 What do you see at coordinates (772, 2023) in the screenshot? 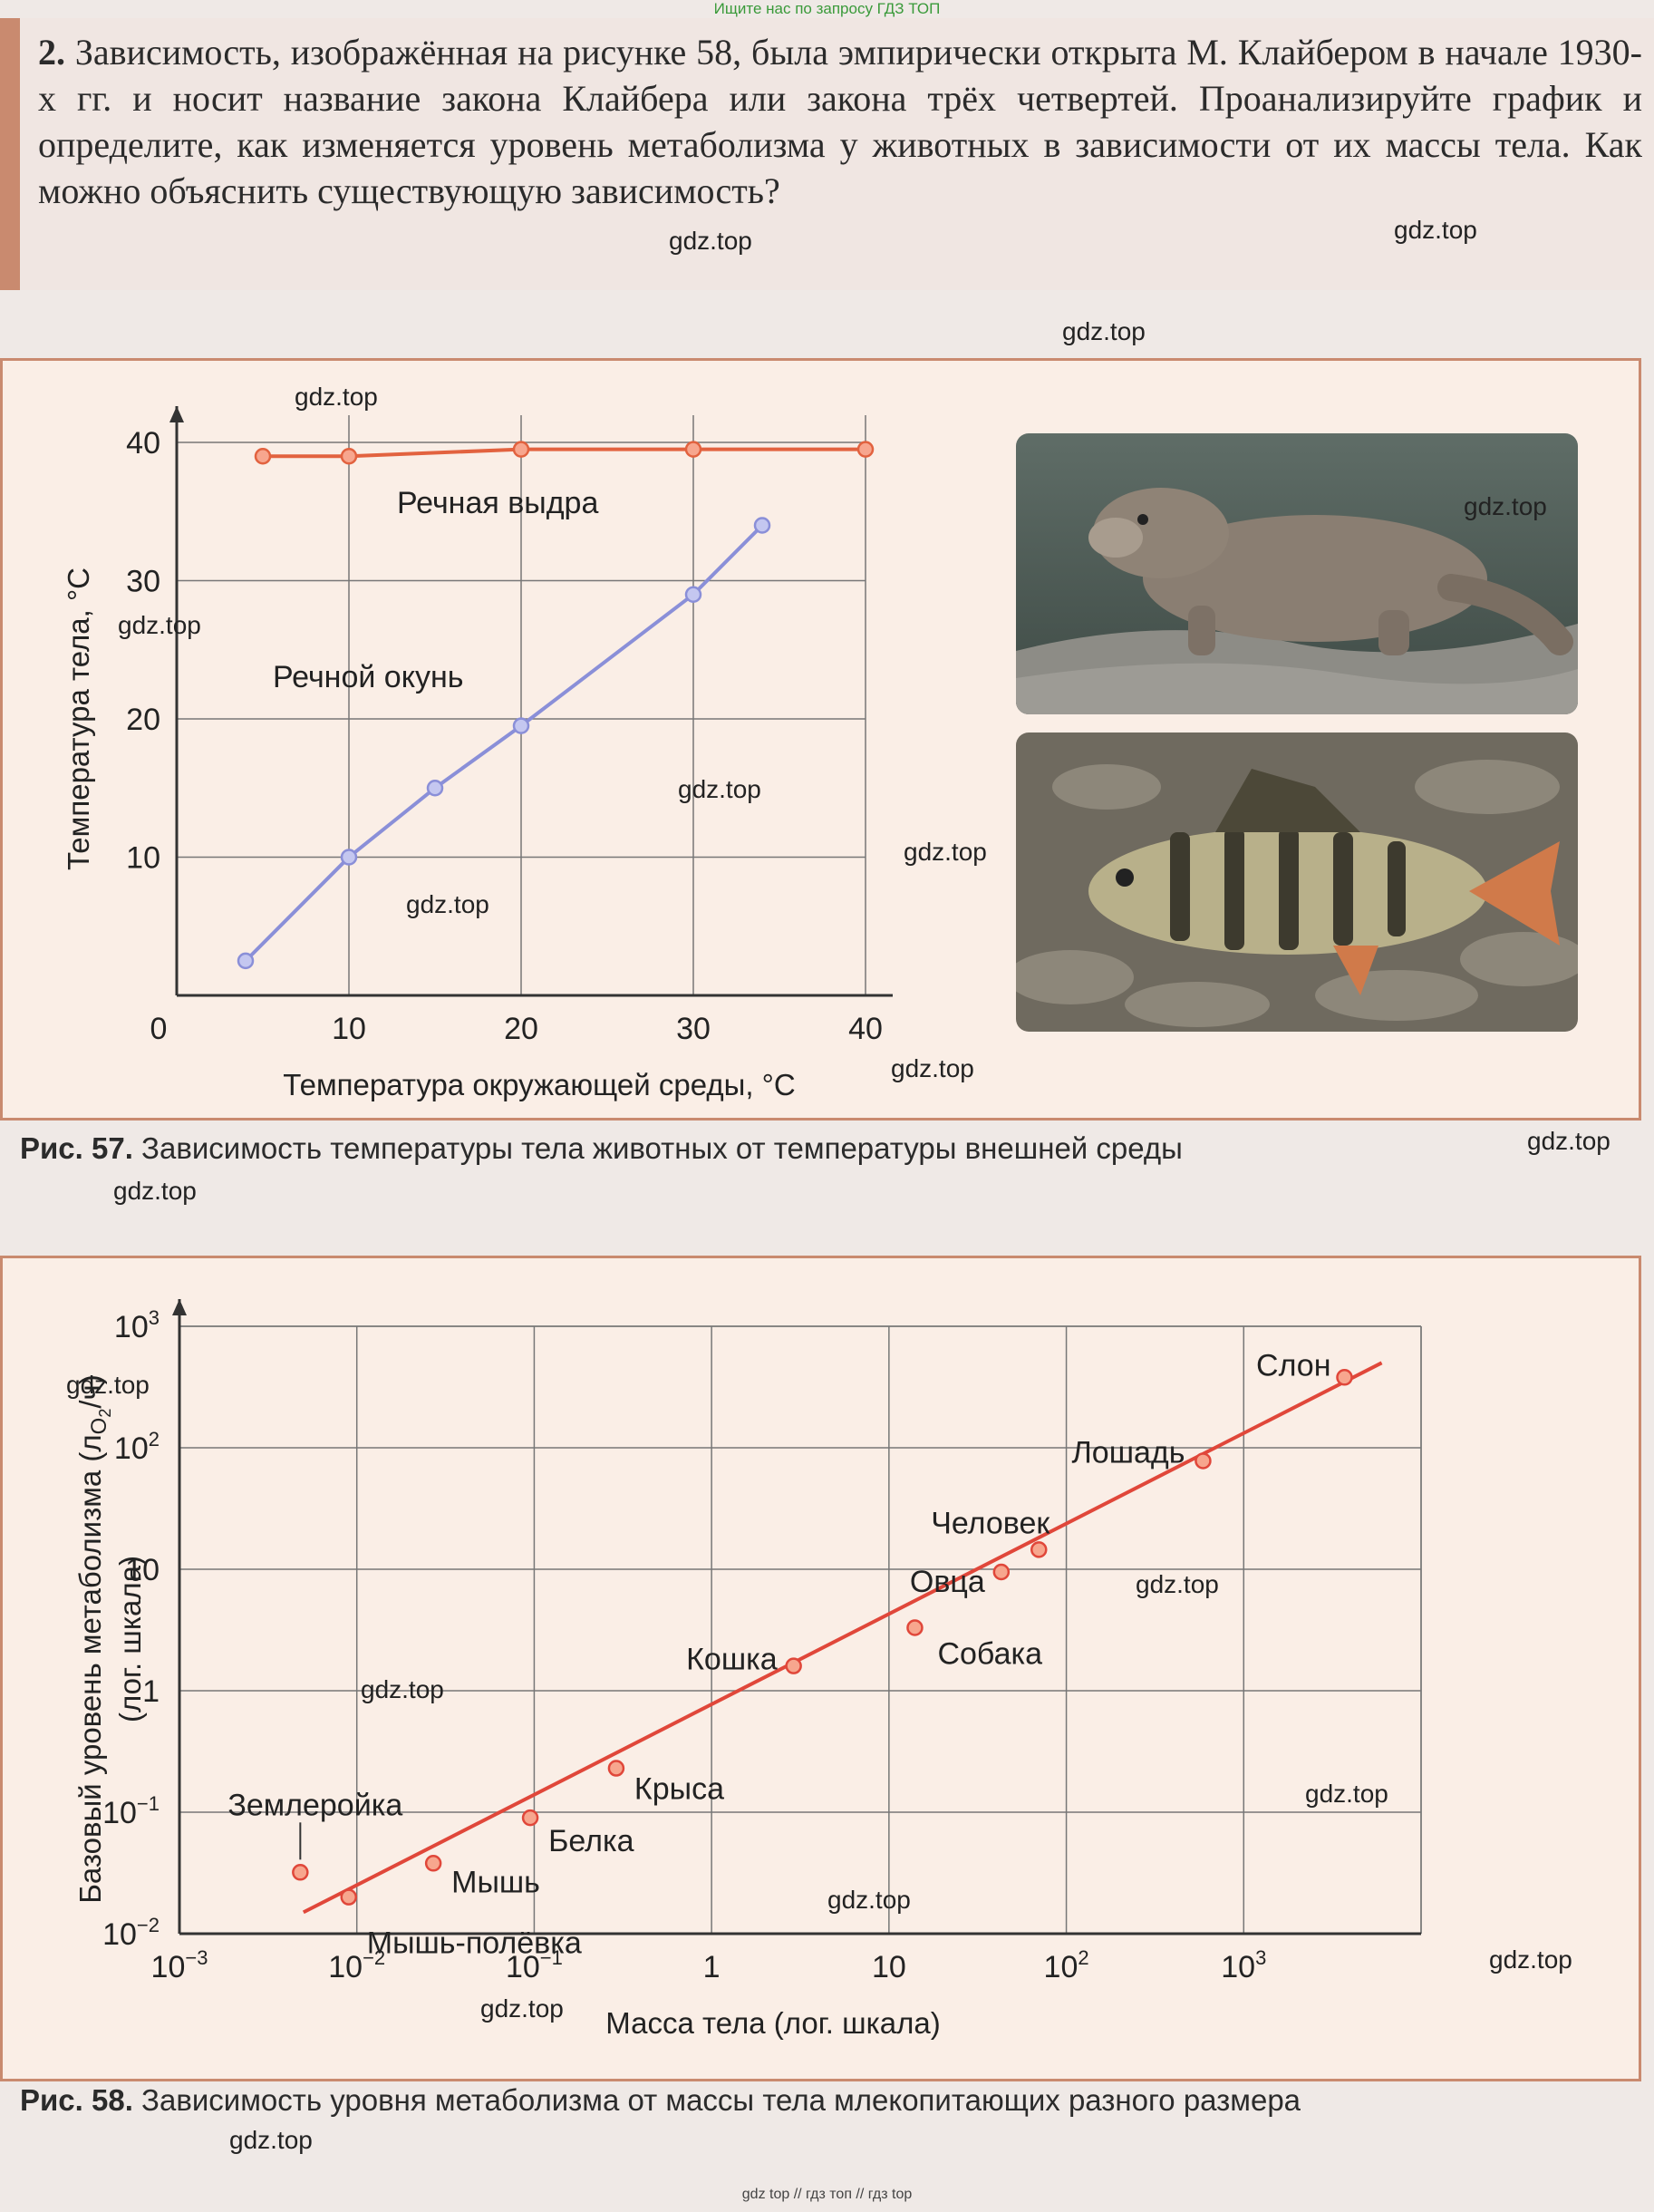
I see `x-axis-label: Масса тела (лог. шкала)` at bounding box center [772, 2023].